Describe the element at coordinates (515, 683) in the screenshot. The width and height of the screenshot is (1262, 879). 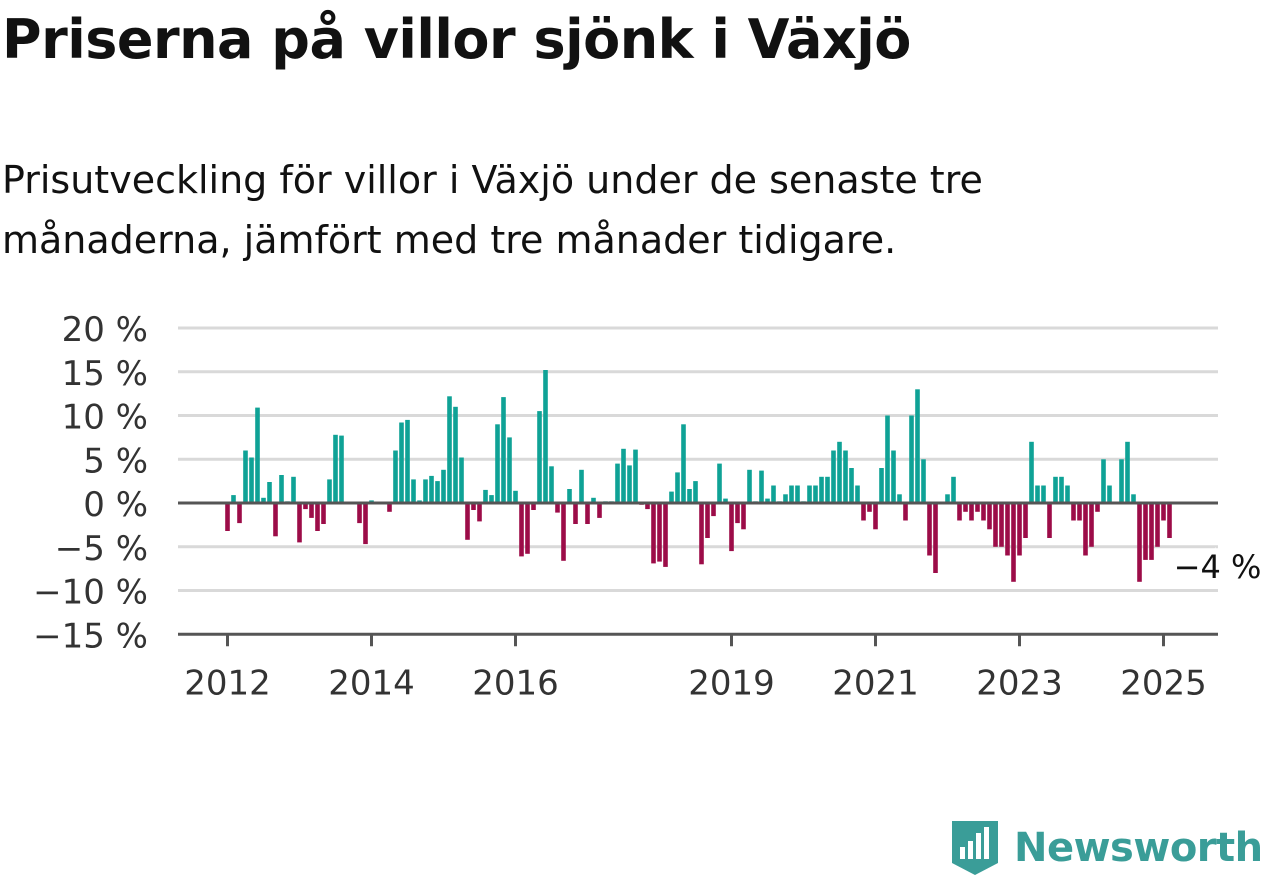
I see `x-tick-label: 2016` at that location.